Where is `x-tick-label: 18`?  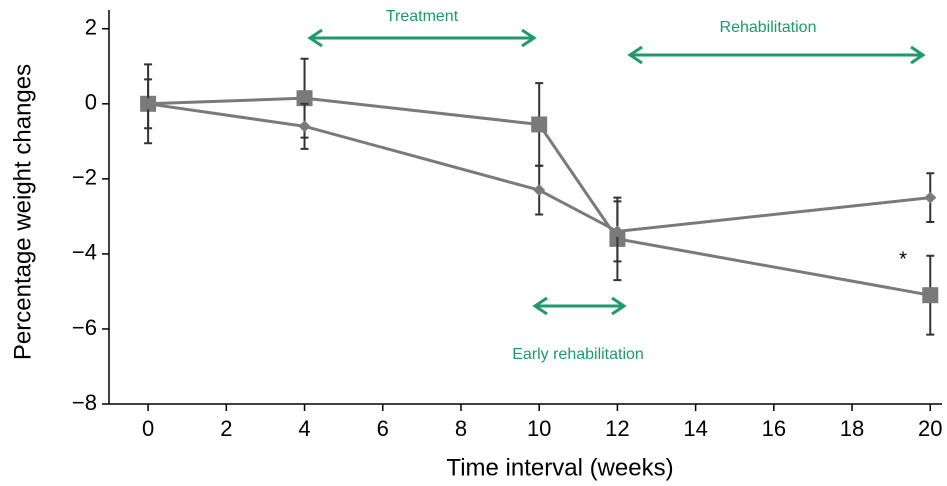
x-tick-label: 18 is located at coordinates (852, 428).